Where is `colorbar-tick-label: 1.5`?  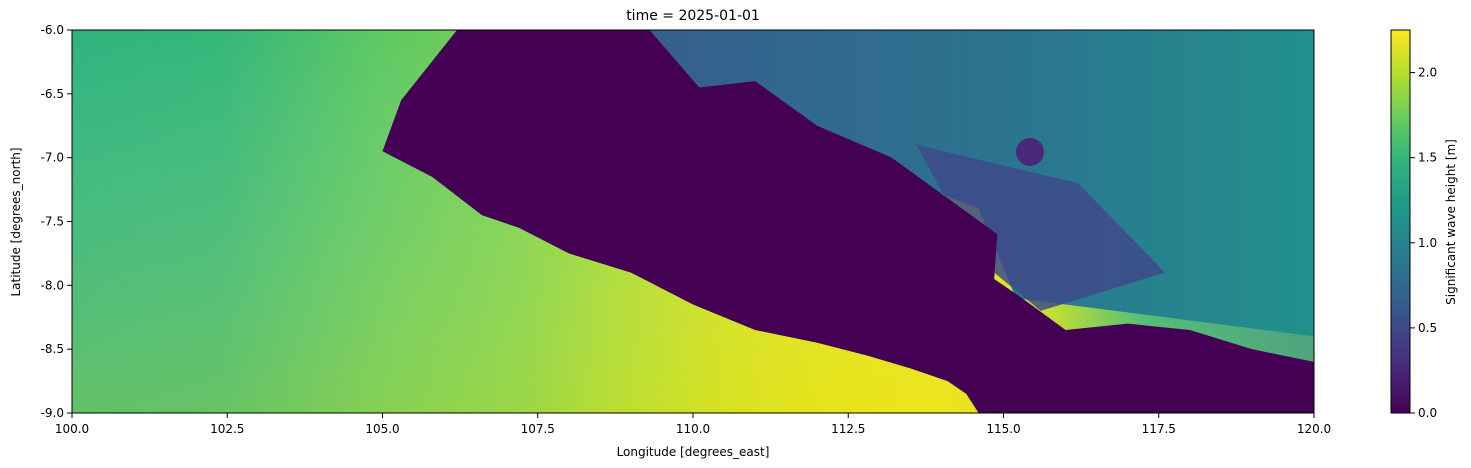 colorbar-tick-label: 1.5 is located at coordinates (1427, 158).